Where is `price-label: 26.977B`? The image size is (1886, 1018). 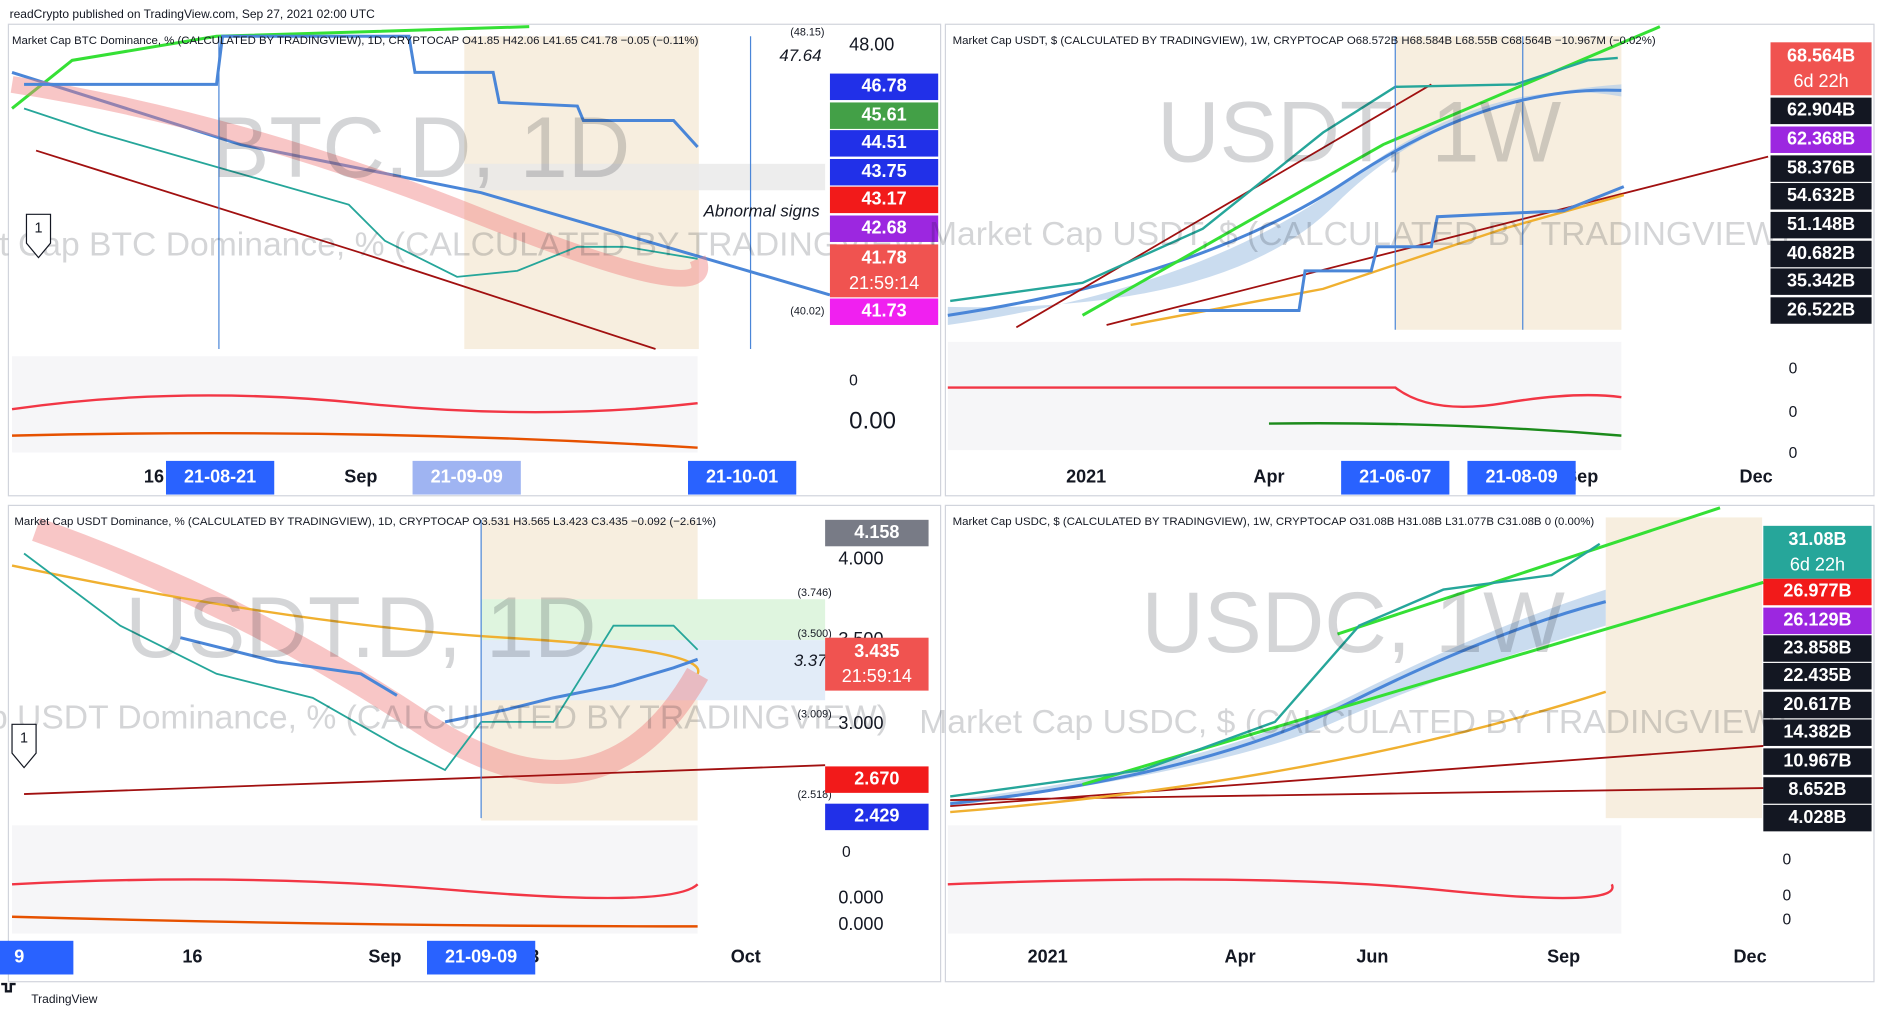 price-label: 26.977B is located at coordinates (1817, 591).